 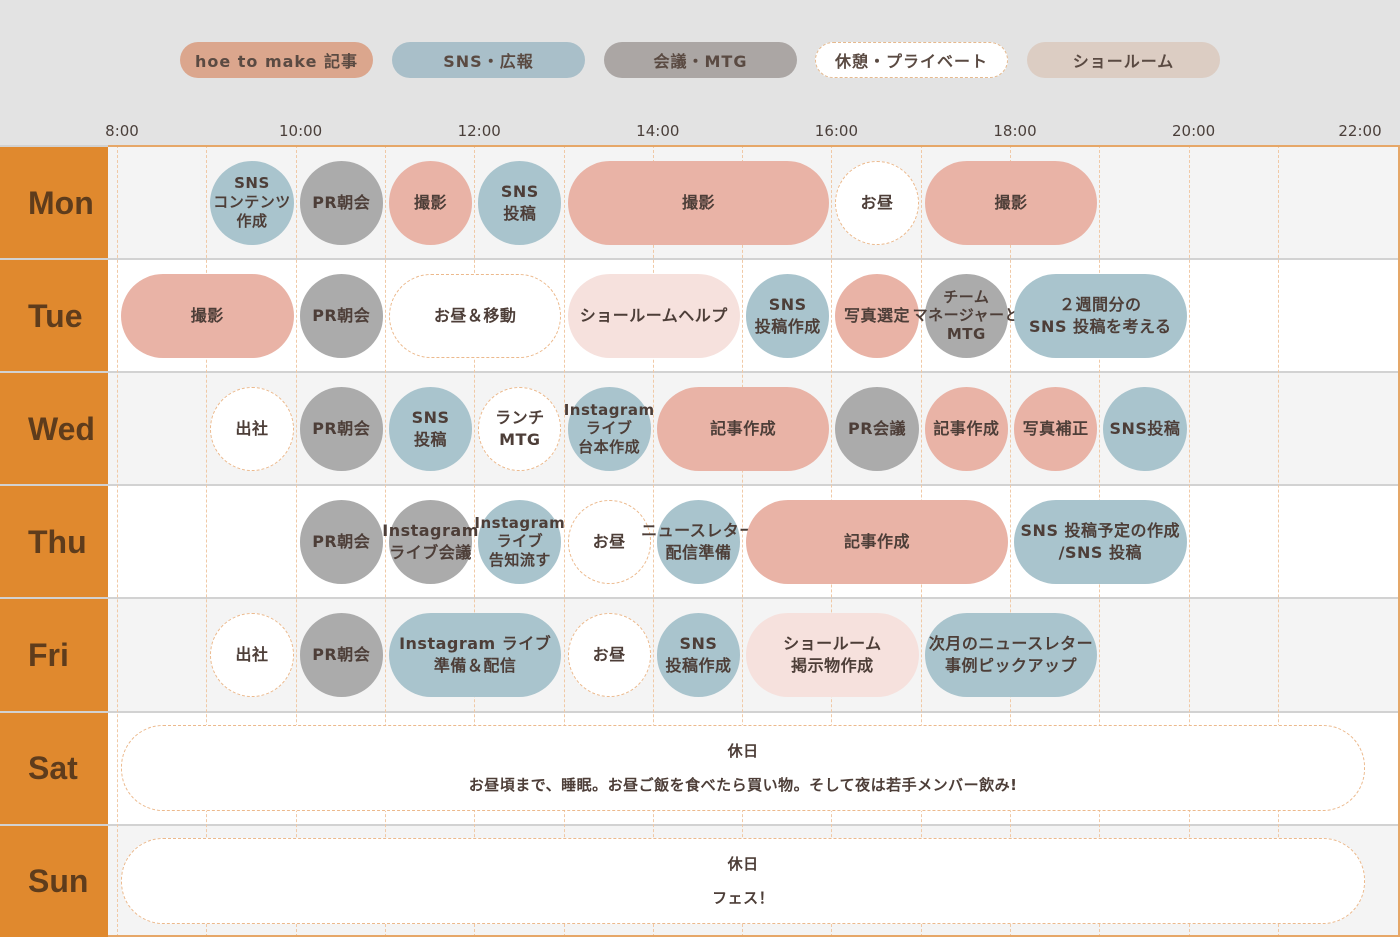 I want to click on schedule-block-sns: SNS コンテンツ 作成, so click(x=252, y=202).